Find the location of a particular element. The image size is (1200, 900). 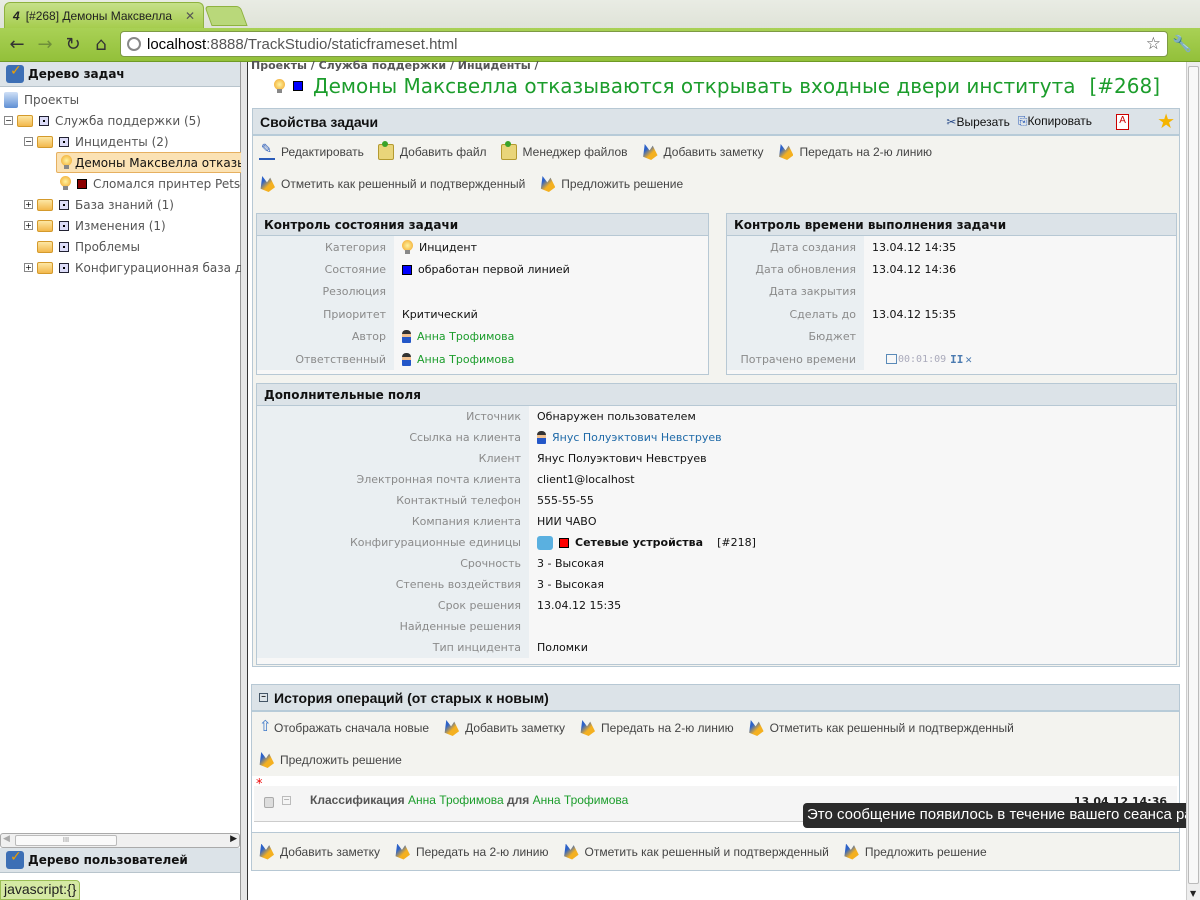

frame-splitter is located at coordinates (244, 481).